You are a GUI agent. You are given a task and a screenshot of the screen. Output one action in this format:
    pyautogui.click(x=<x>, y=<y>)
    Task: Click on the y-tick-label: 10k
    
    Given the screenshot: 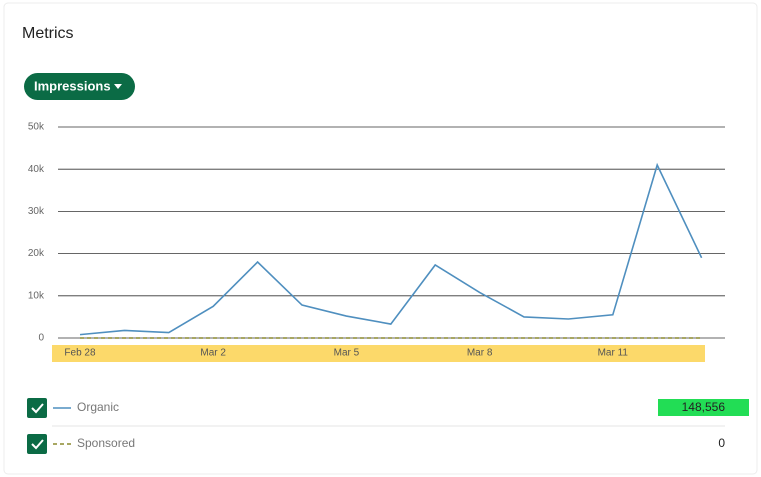 What is the action you would take?
    pyautogui.click(x=36, y=295)
    